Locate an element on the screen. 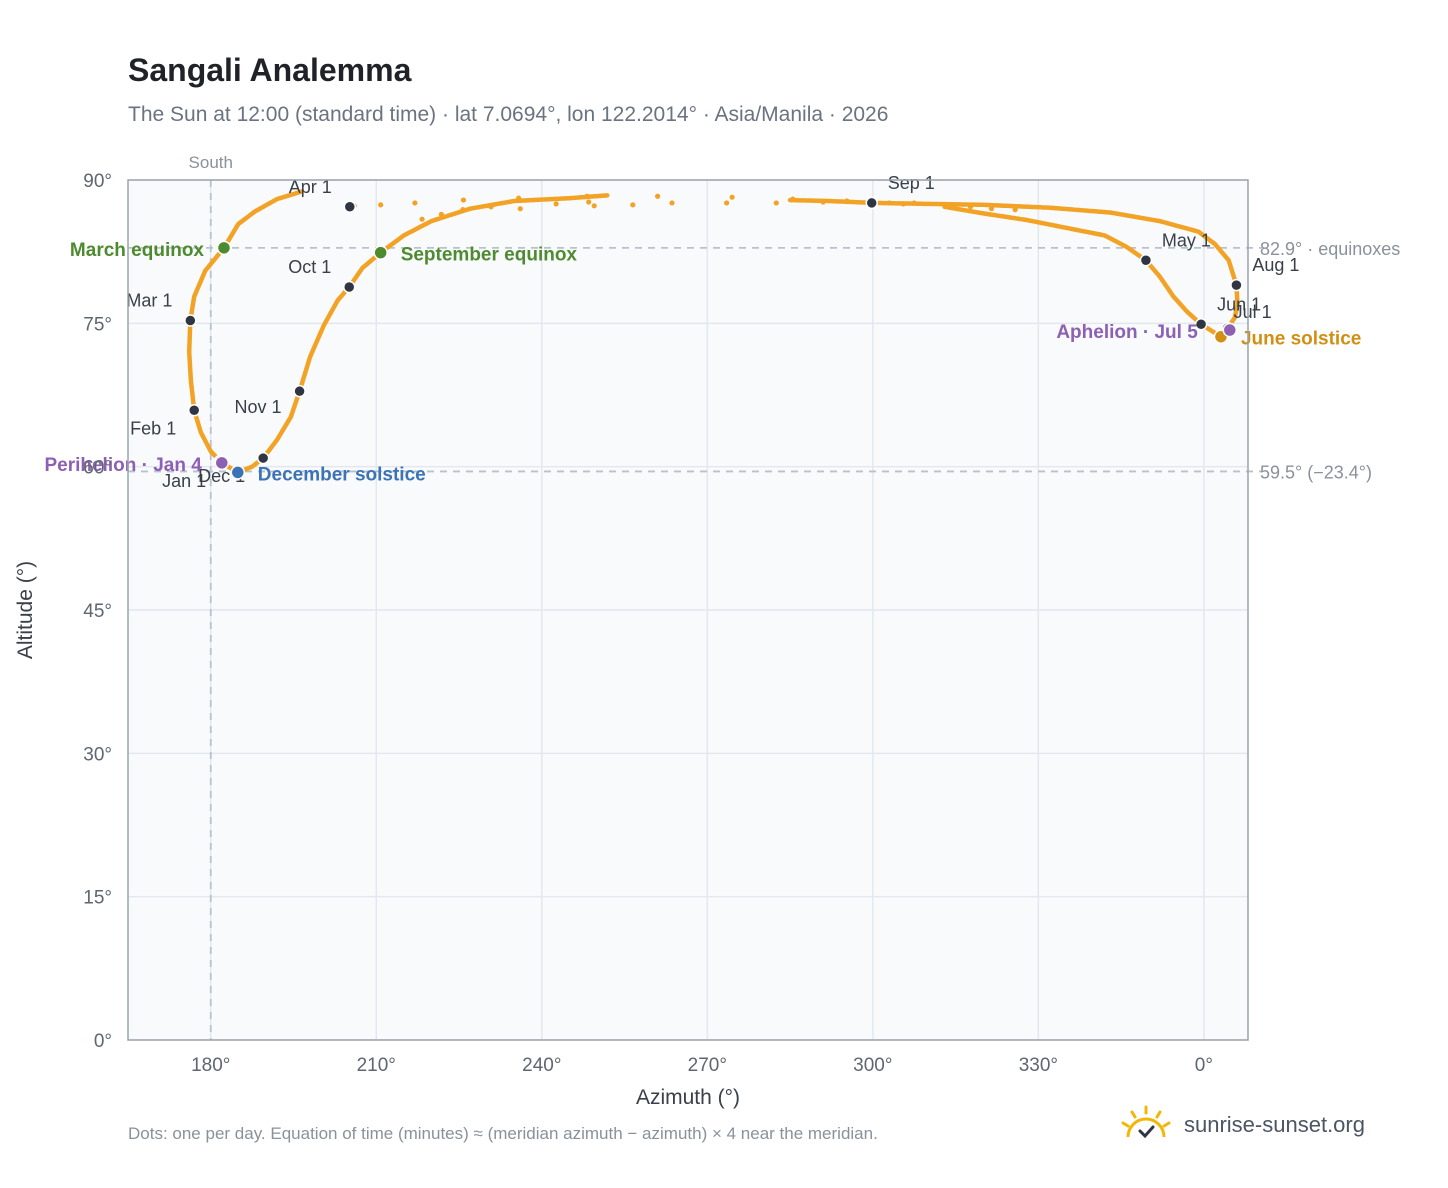 The height and width of the screenshot is (1188, 1448). reference-altitude-label: 82.9° · equinoxes is located at coordinates (1330, 249).